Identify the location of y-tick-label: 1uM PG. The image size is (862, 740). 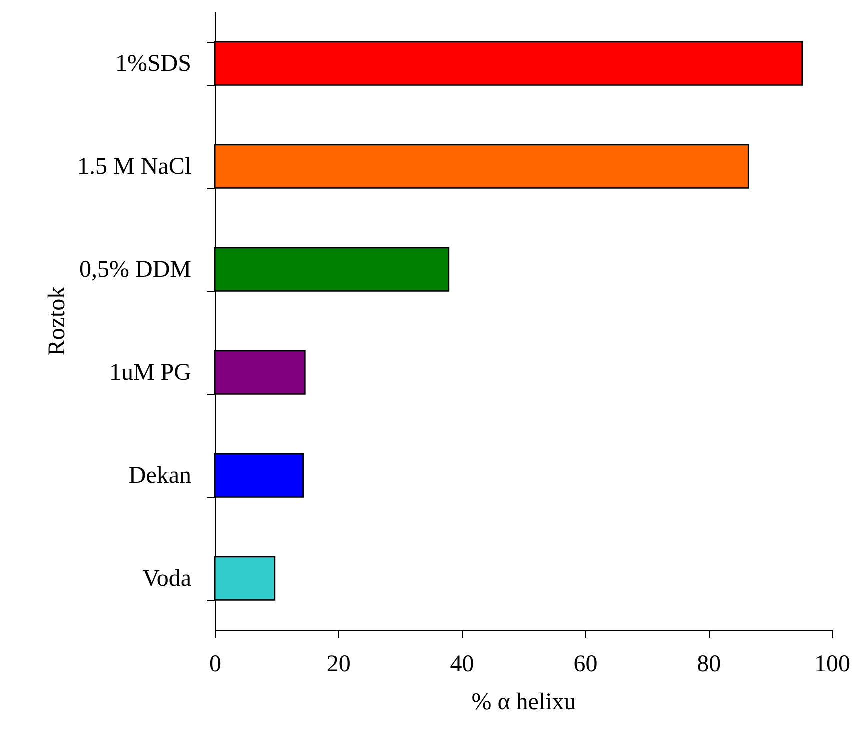
(150, 373).